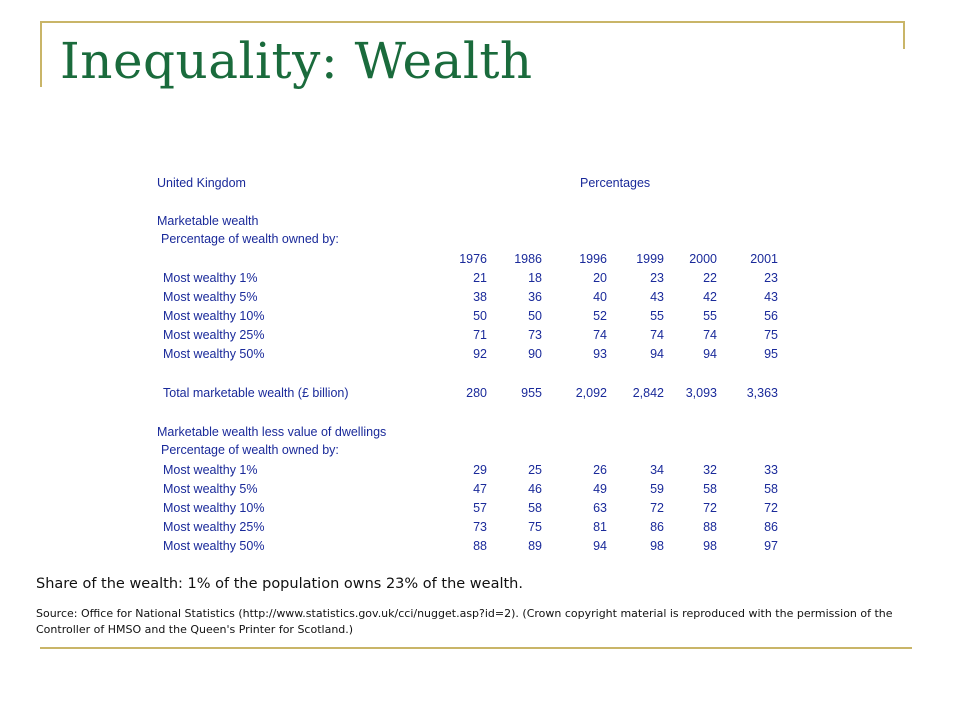  What do you see at coordinates (475, 299) in the screenshot?
I see `table-row: Most wealthy 5% 38 36 40 43 42 43` at bounding box center [475, 299].